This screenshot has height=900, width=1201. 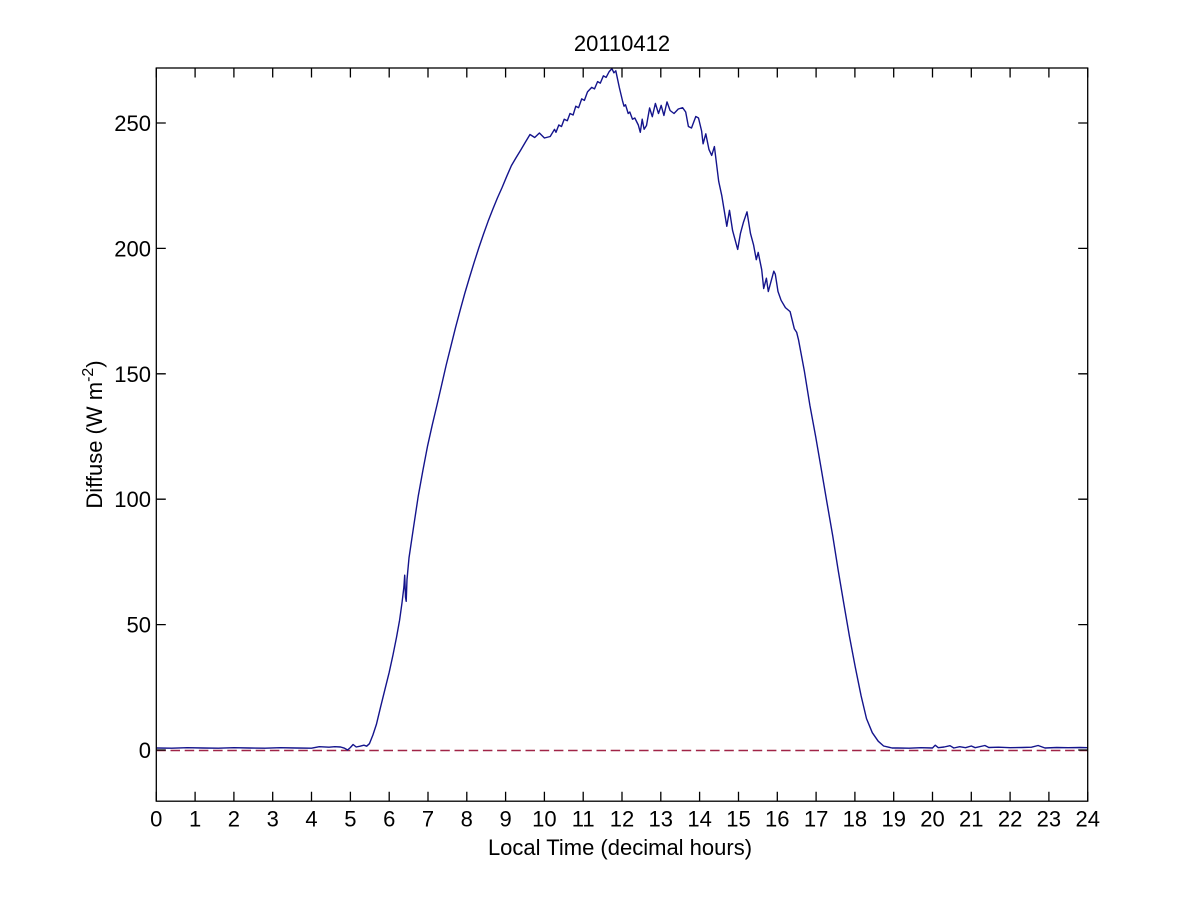 I want to click on svg-text: 13, so click(x=661, y=819).